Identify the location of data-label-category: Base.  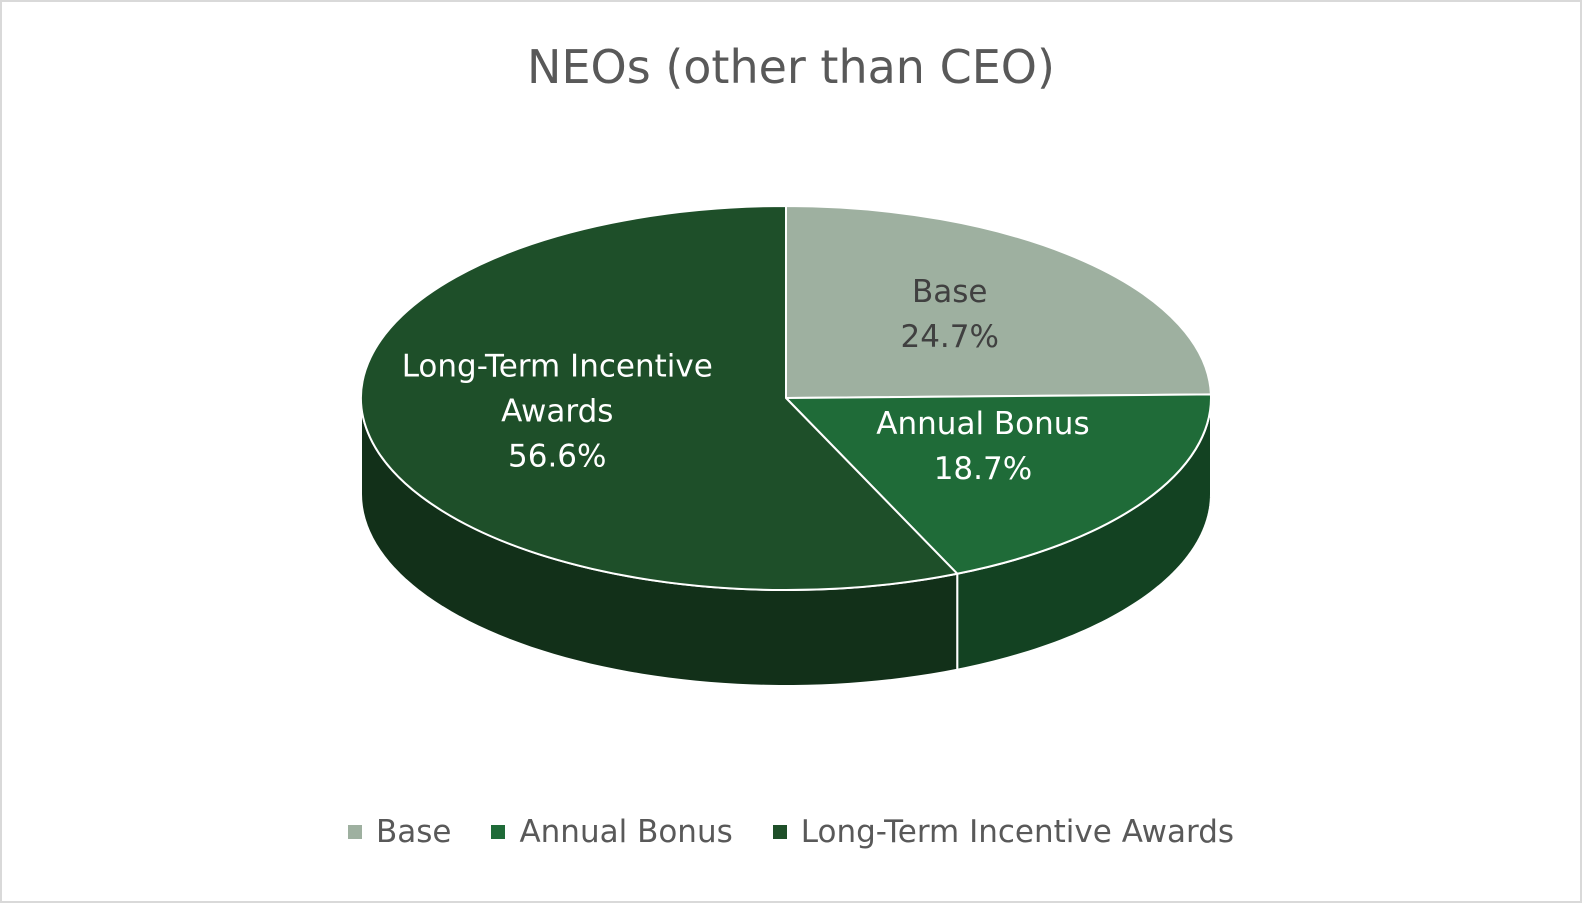
(949, 291).